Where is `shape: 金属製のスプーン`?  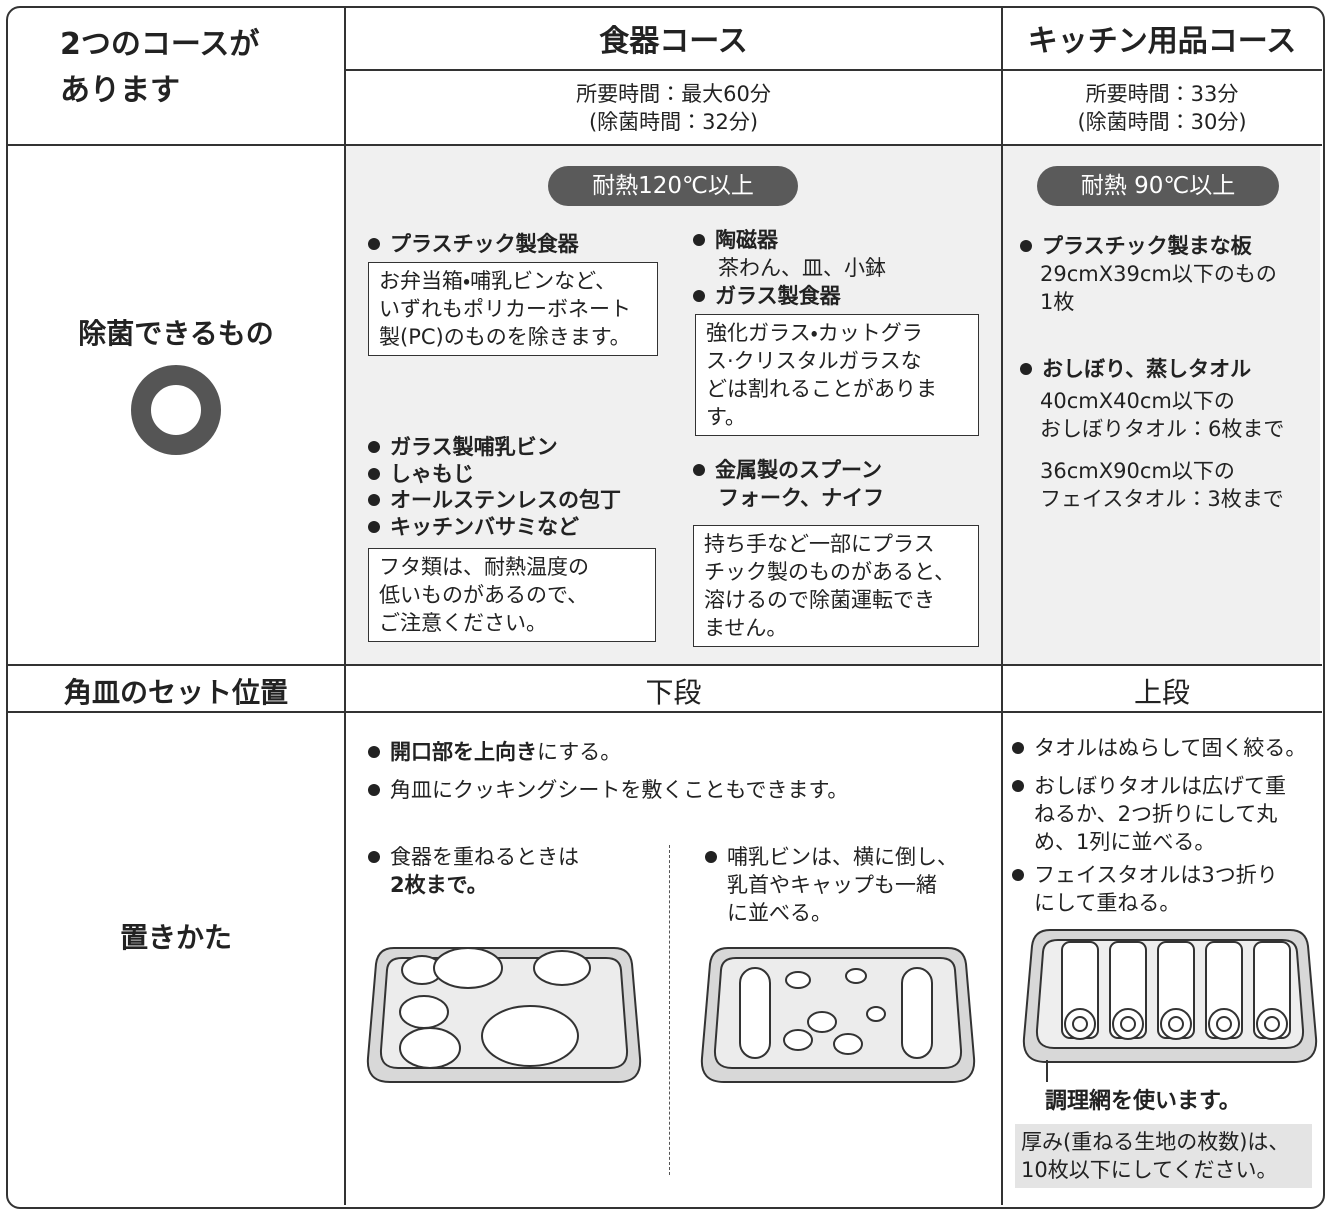 shape: 金属製のスプーン is located at coordinates (788, 470).